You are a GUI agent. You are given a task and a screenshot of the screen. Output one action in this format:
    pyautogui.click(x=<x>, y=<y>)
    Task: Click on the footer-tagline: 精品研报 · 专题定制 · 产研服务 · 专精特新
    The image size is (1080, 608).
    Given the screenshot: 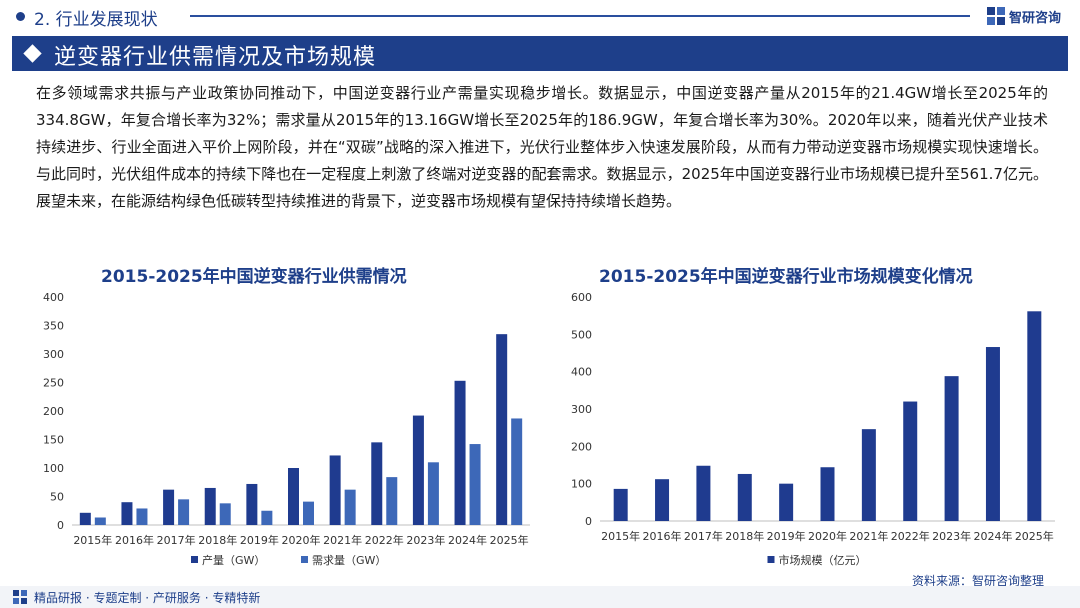 What is the action you would take?
    pyautogui.click(x=147, y=598)
    